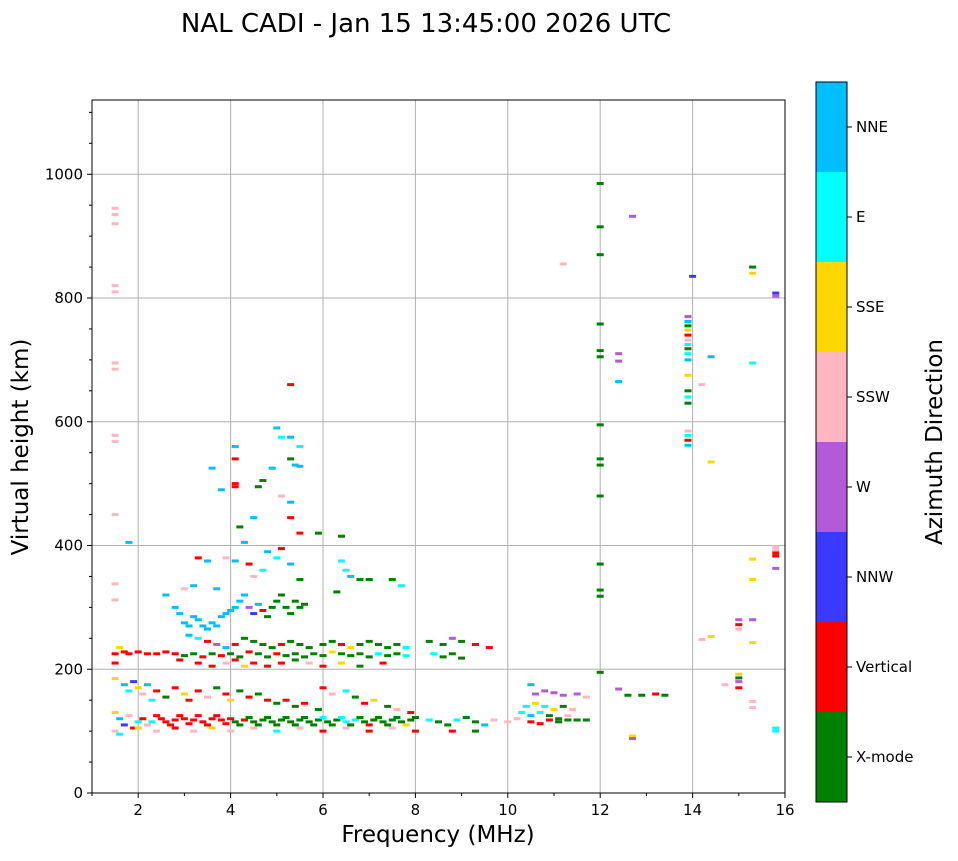 The image size is (958, 861). Describe the element at coordinates (426, 24) in the screenshot. I see `chart-title: NAL CADI - Jan 15 13:45:00 2026 UTC` at that location.